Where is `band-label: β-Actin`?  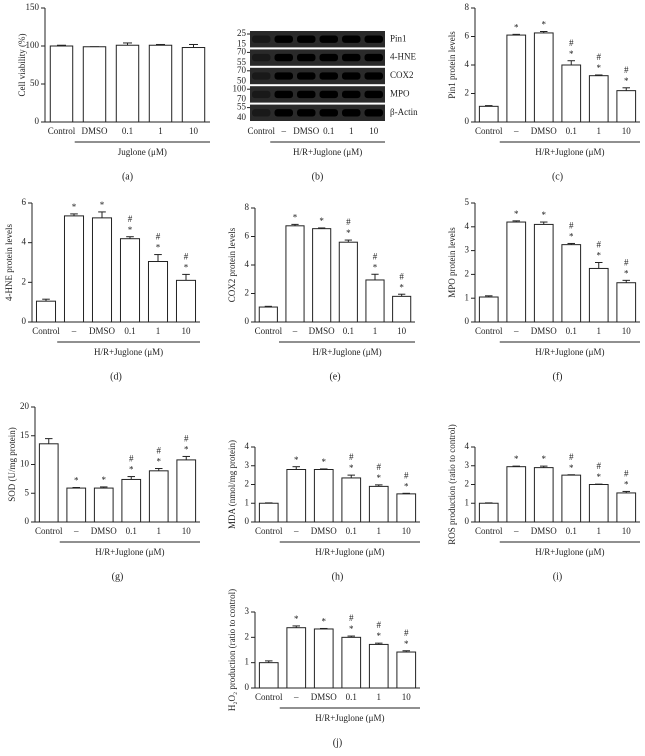 band-label: β-Actin is located at coordinates (404, 112).